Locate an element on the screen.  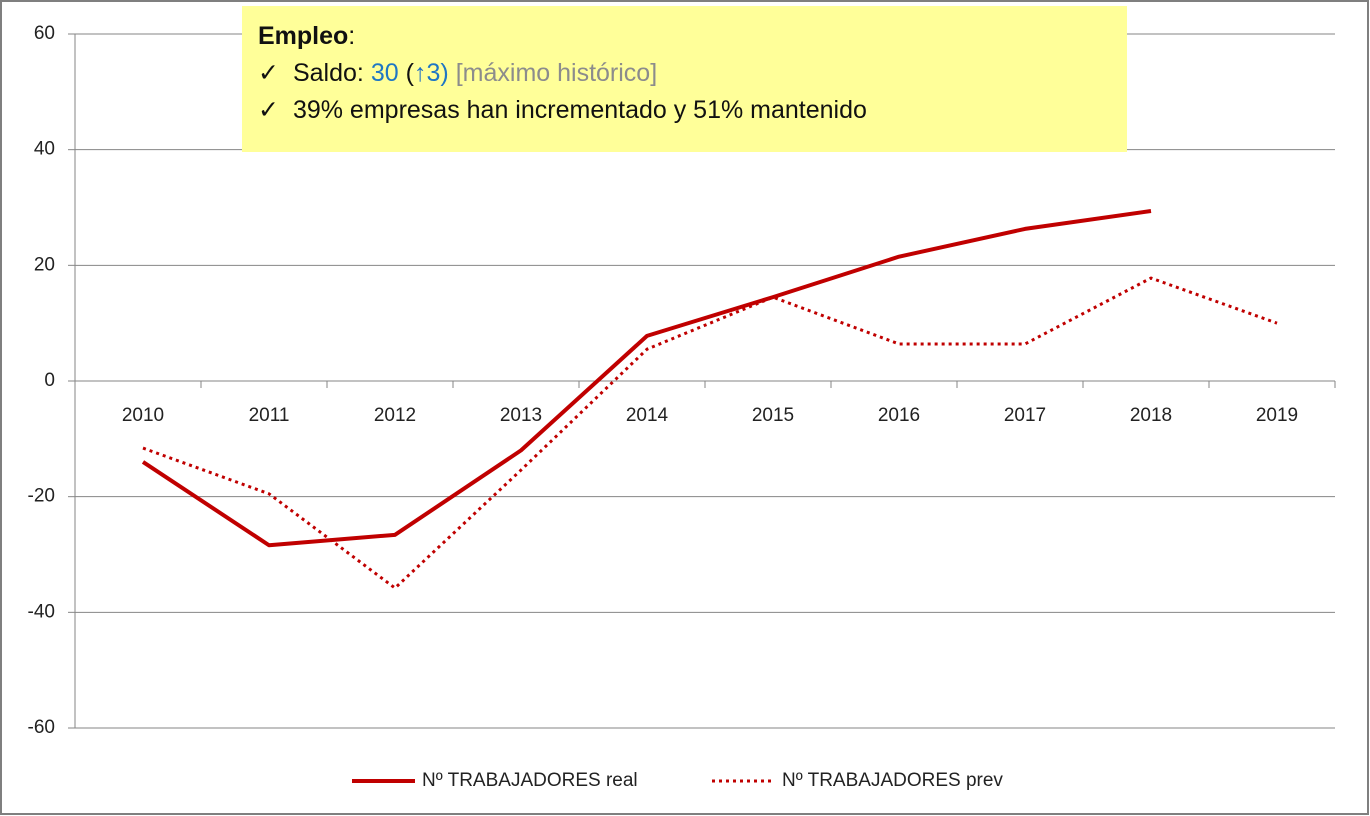
y-tick-label: 20 is located at coordinates (44, 264).